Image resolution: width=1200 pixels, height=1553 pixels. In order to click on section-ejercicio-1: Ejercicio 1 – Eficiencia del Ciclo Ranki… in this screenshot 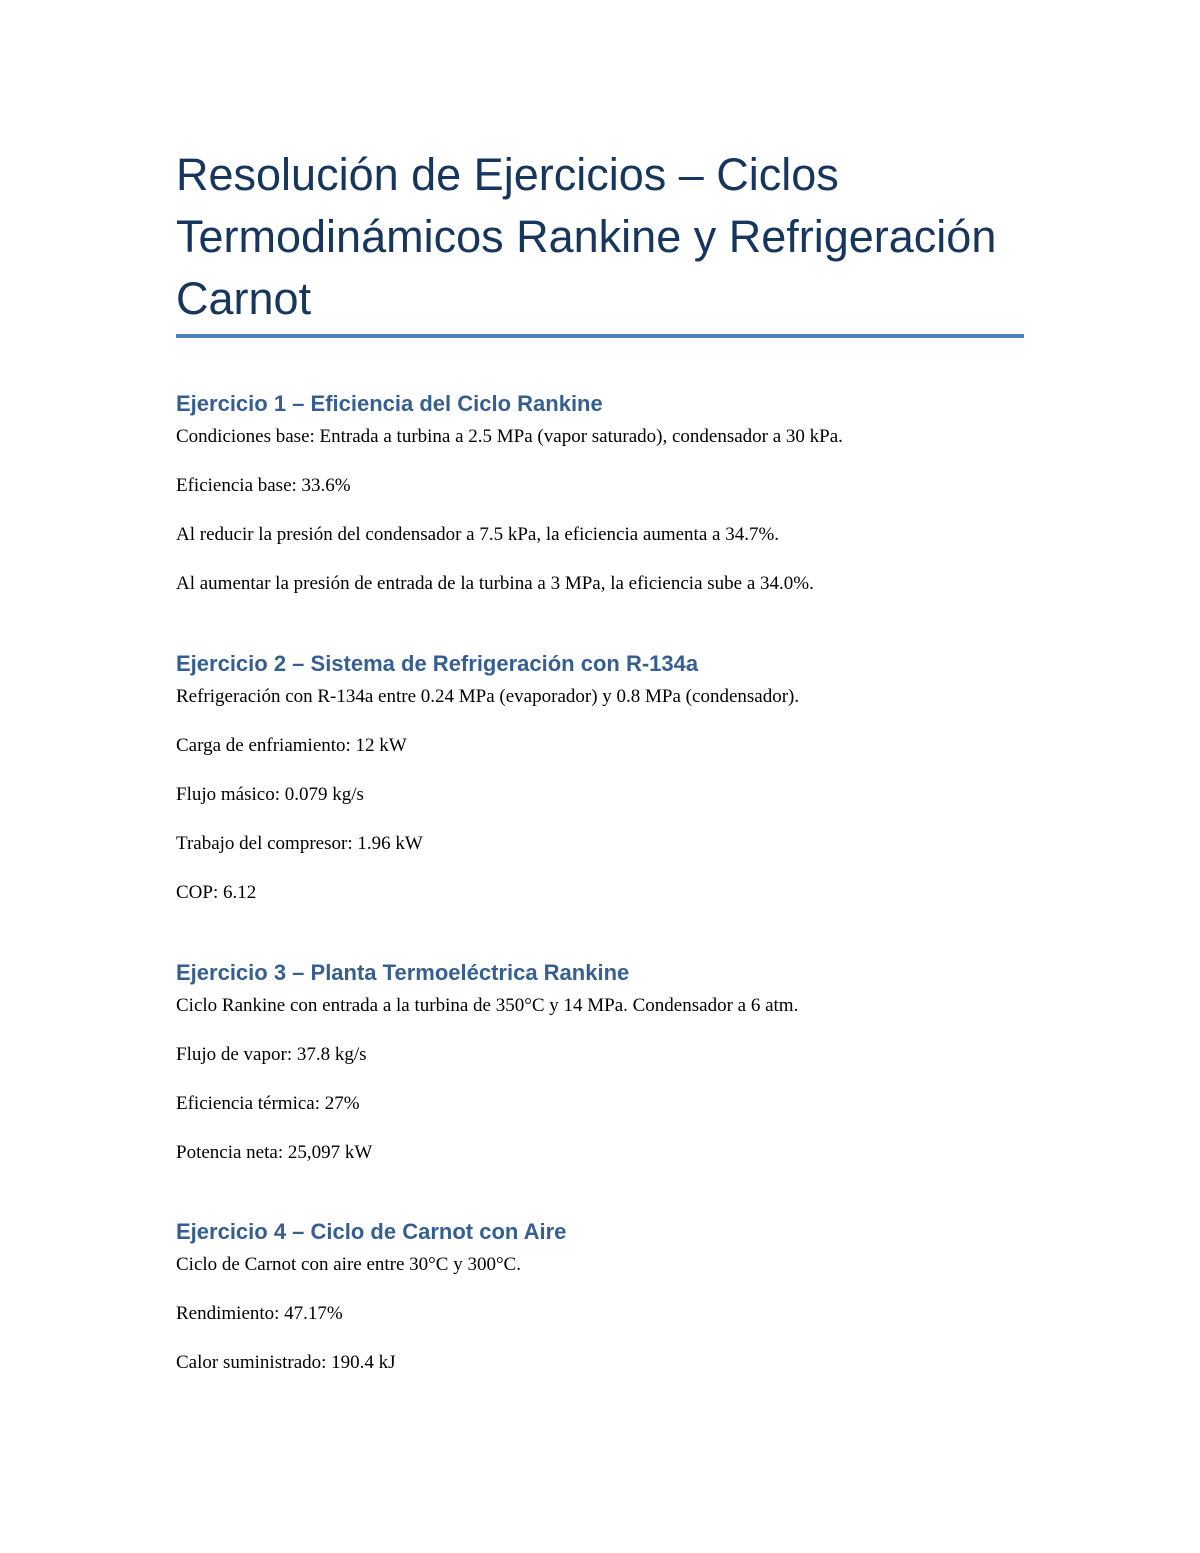, I will do `click(606, 497)`.